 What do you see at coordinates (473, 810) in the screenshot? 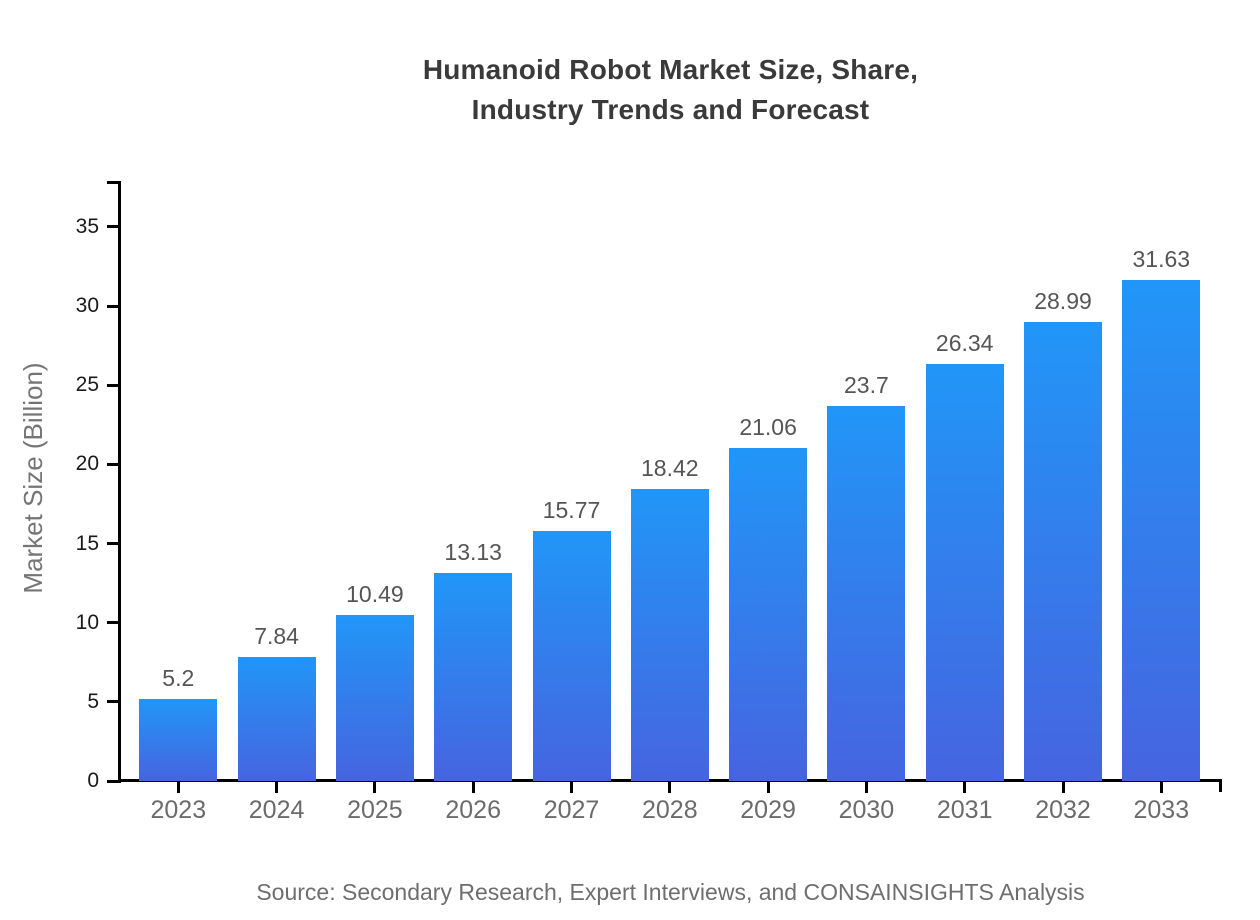
I see `x-tick-label: 2026` at bounding box center [473, 810].